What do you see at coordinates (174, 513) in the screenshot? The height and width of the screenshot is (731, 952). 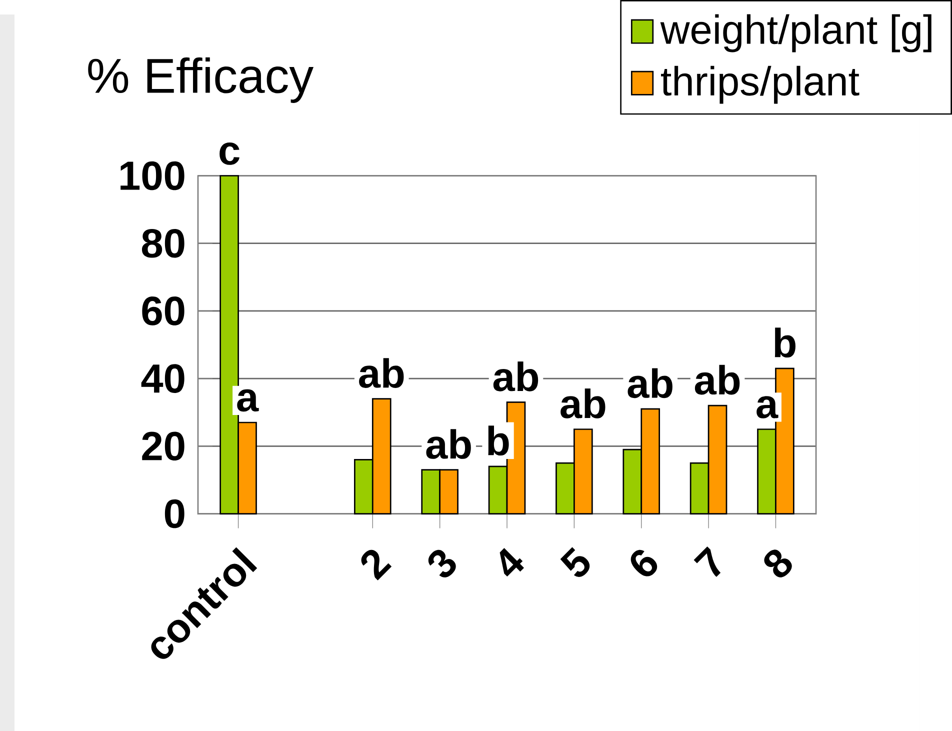 I see `y-tick-label: 0` at bounding box center [174, 513].